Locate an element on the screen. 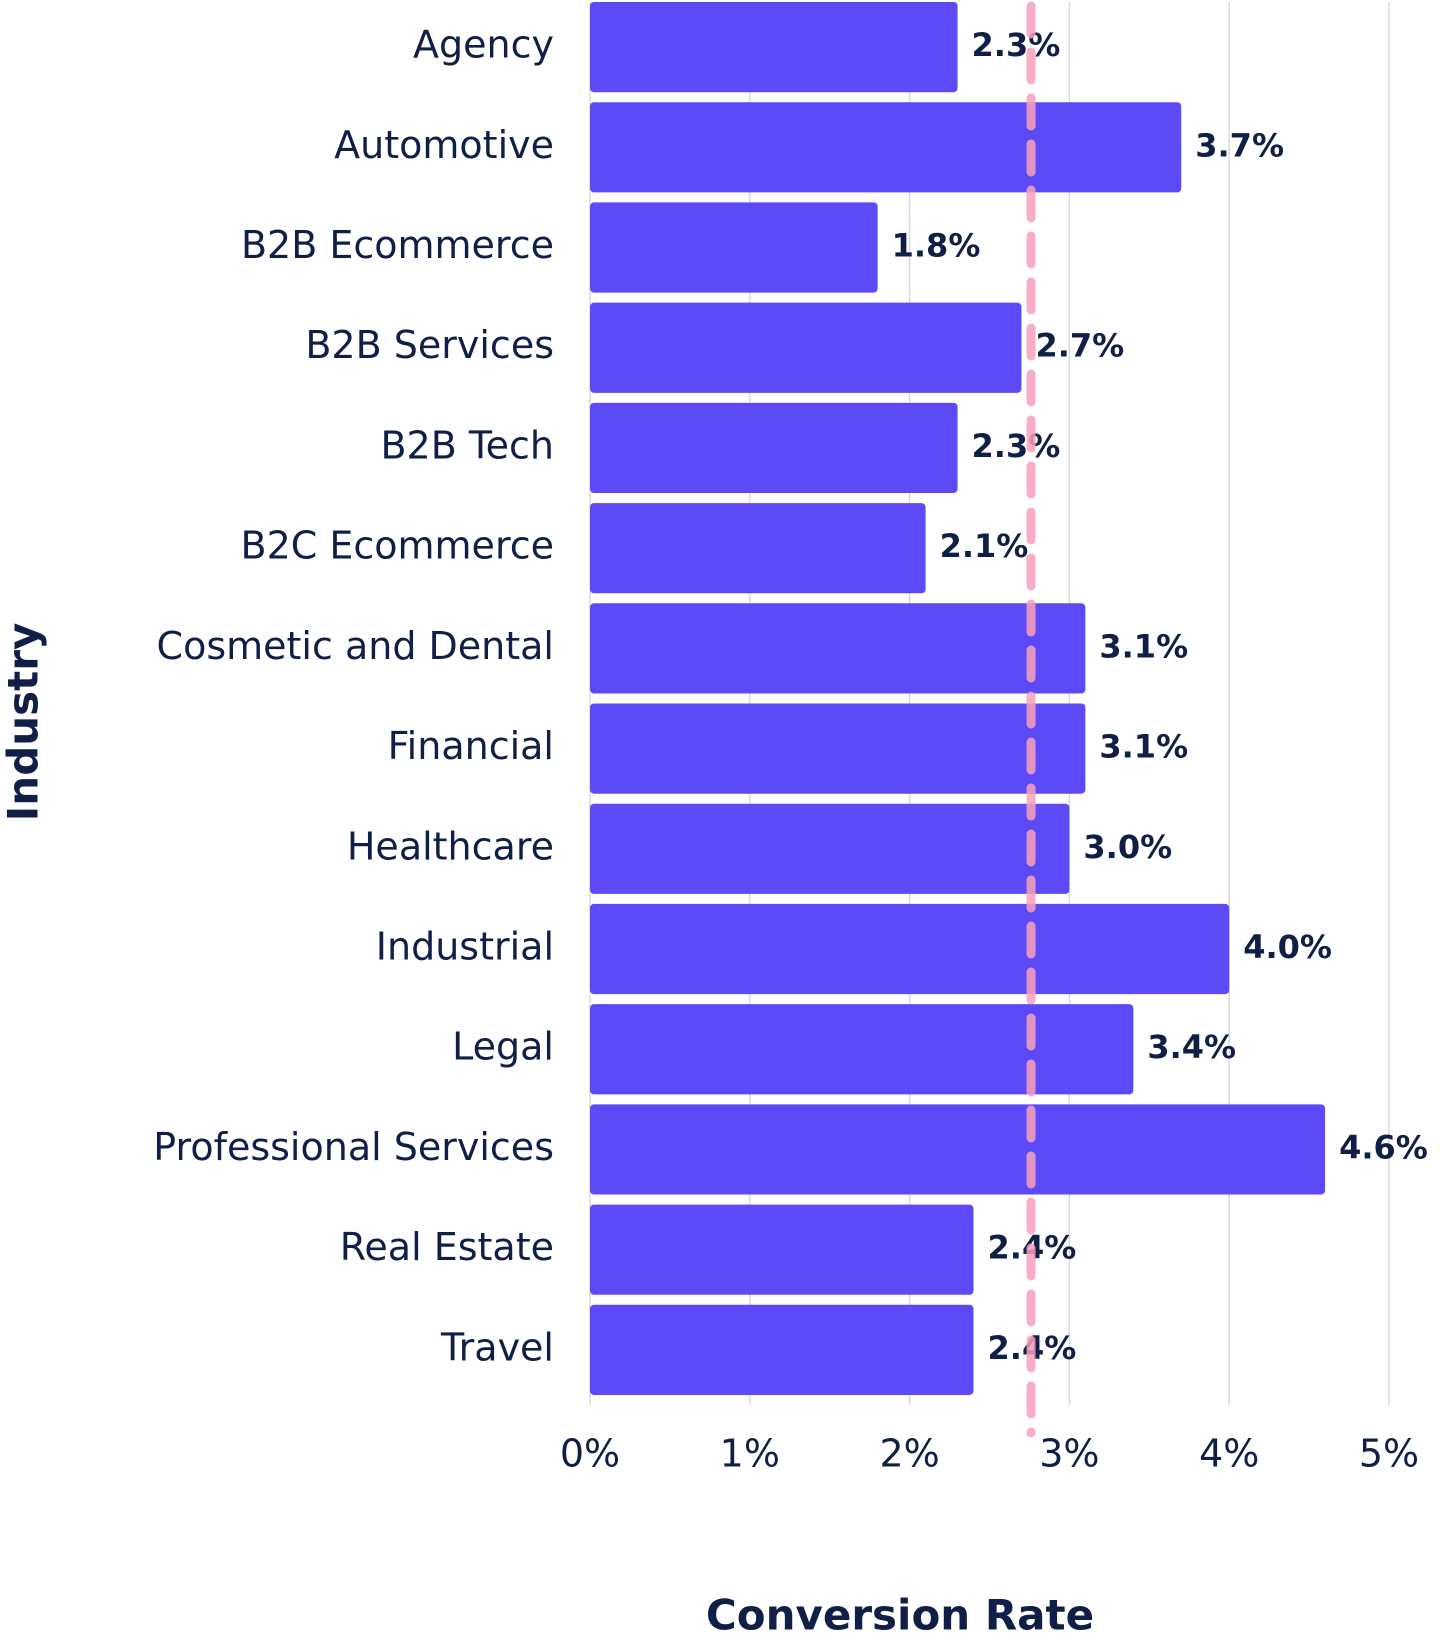  category-label: Financial is located at coordinates (471, 746).